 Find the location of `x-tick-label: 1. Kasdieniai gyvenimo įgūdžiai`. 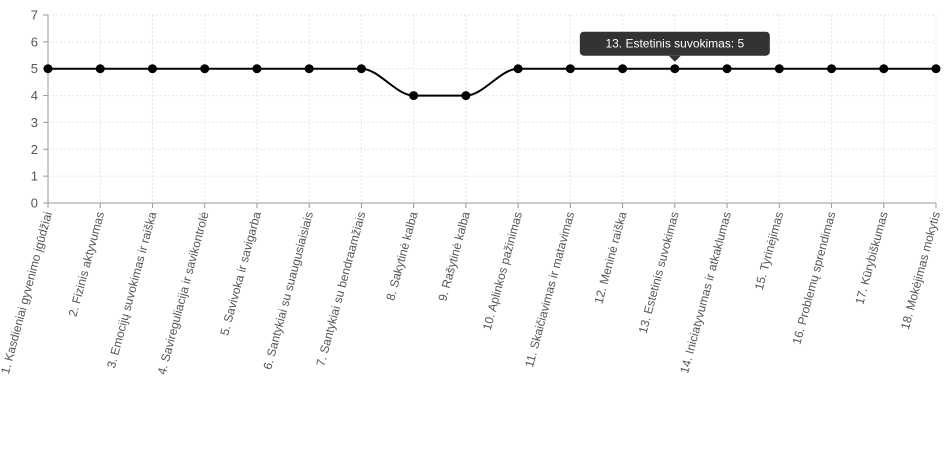

x-tick-label: 1. Kasdieniai gyvenimo įgūdžiai is located at coordinates (27, 292).